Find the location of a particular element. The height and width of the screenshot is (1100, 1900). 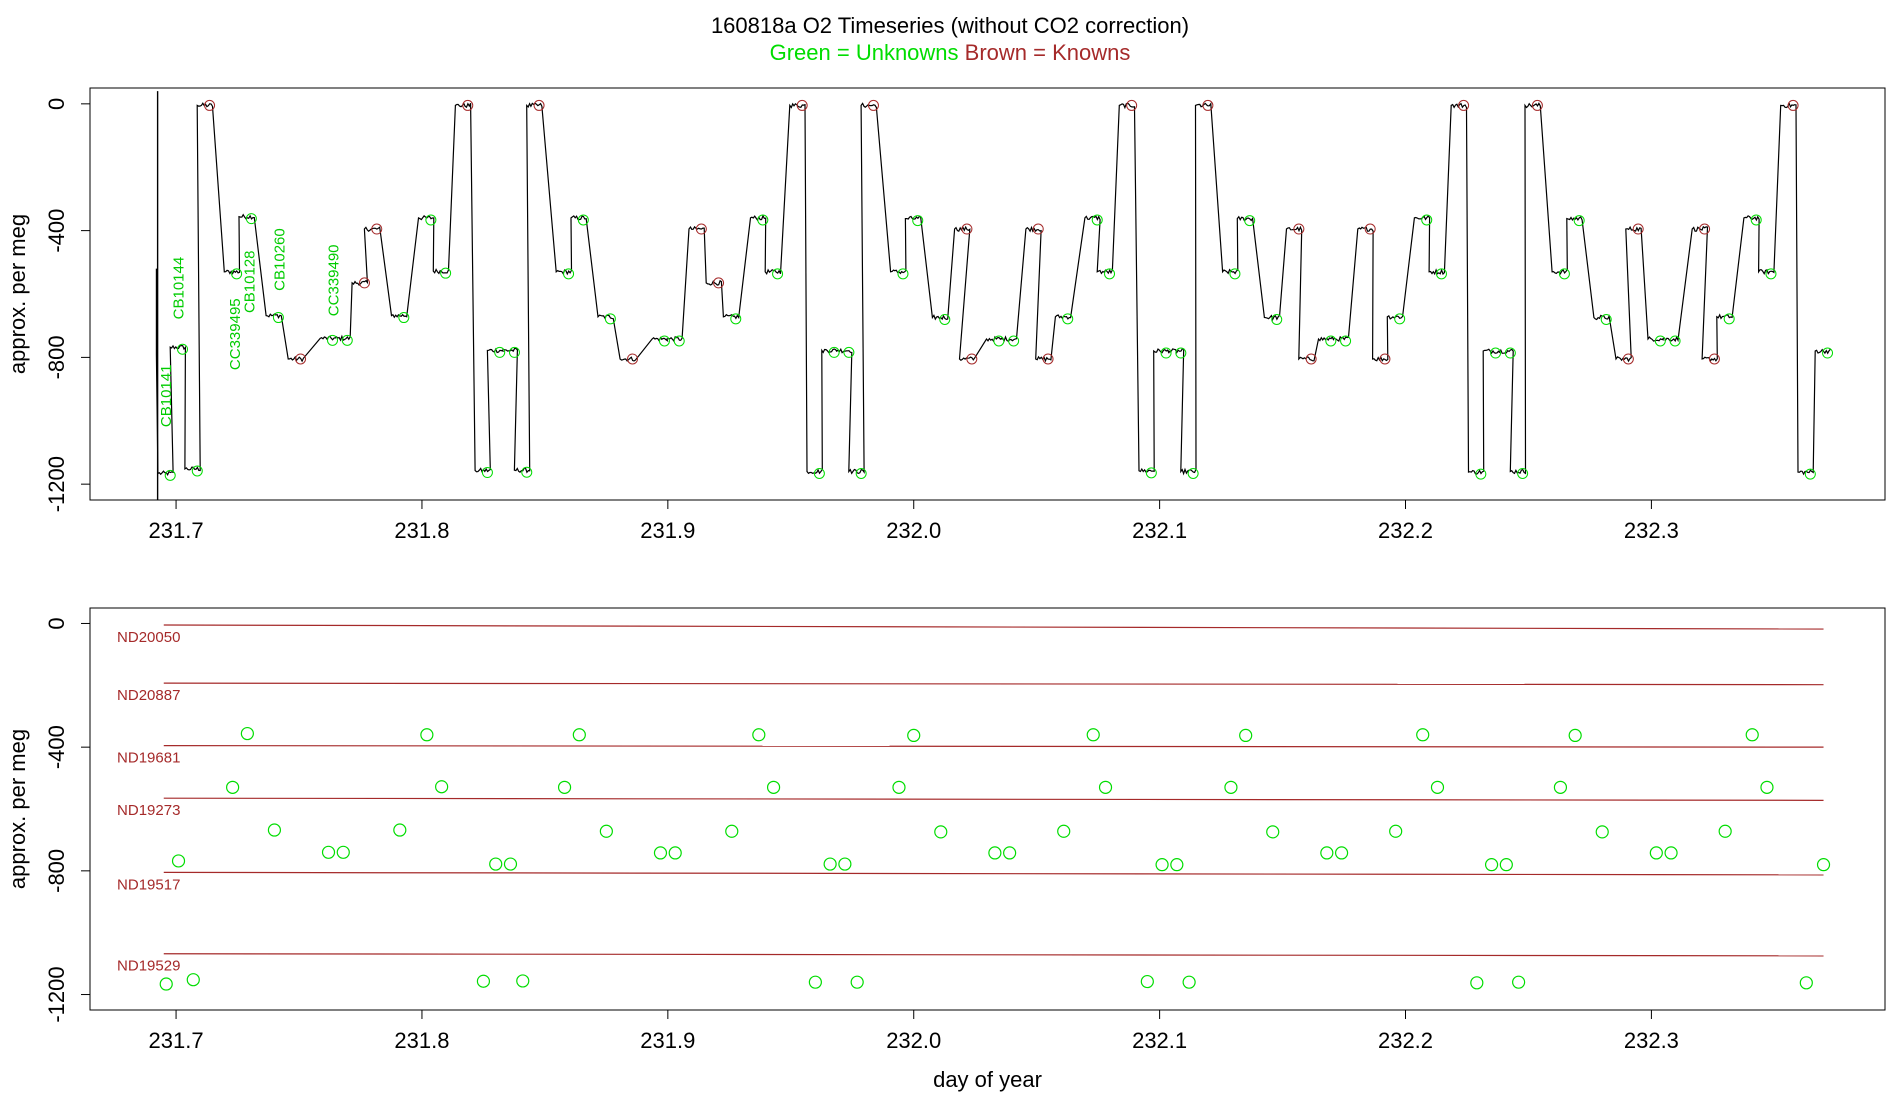

top-x-tick-label: 231.8 is located at coordinates (421, 530).